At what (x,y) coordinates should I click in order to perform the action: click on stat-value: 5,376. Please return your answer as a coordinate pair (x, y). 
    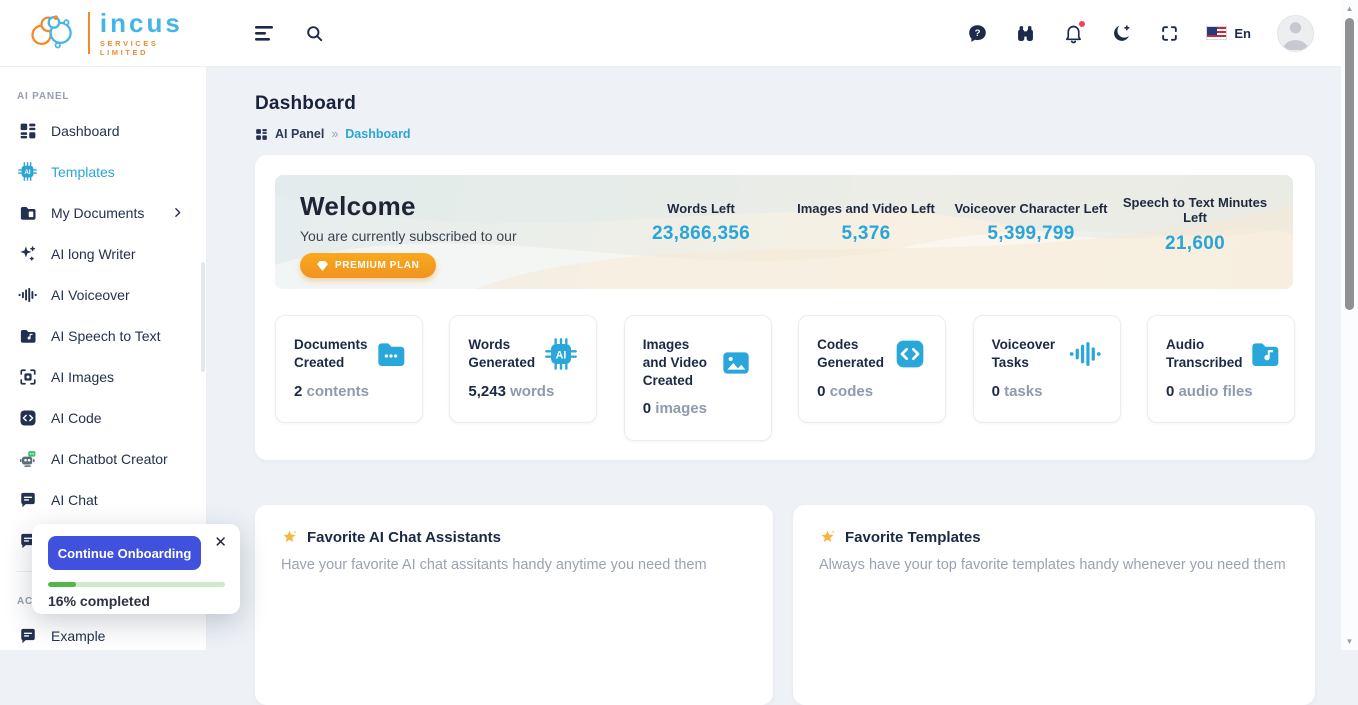
    Looking at the image, I should click on (866, 234).